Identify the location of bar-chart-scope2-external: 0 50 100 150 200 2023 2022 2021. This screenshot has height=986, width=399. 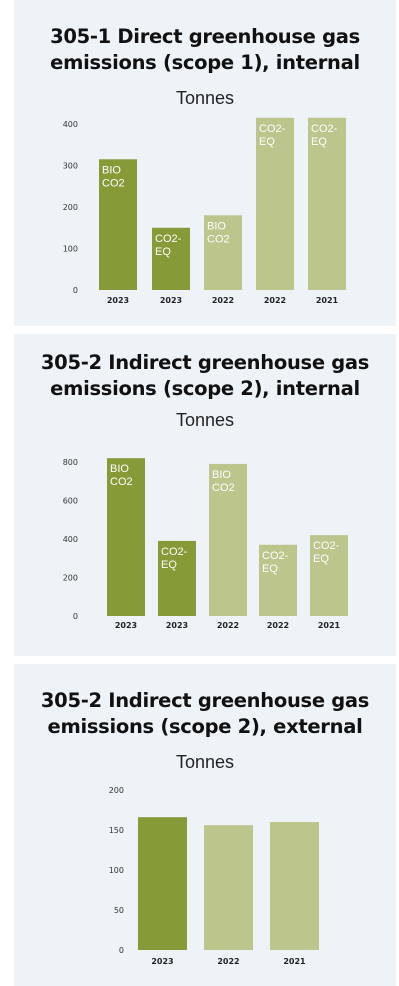
(214, 876).